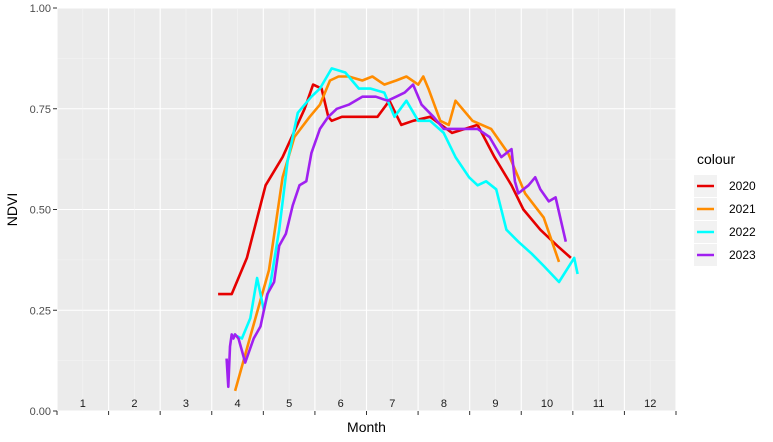 The width and height of the screenshot is (773, 442). I want to click on month-label: 7, so click(392, 404).